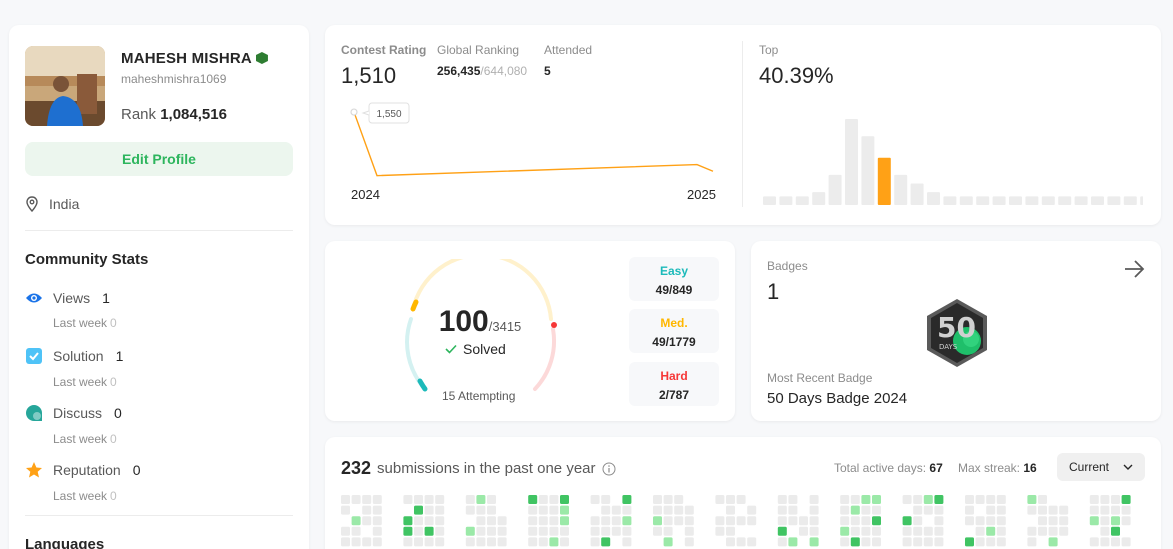  Describe the element at coordinates (174, 114) in the screenshot. I see `user-rank: Rank 1,084,516` at that location.